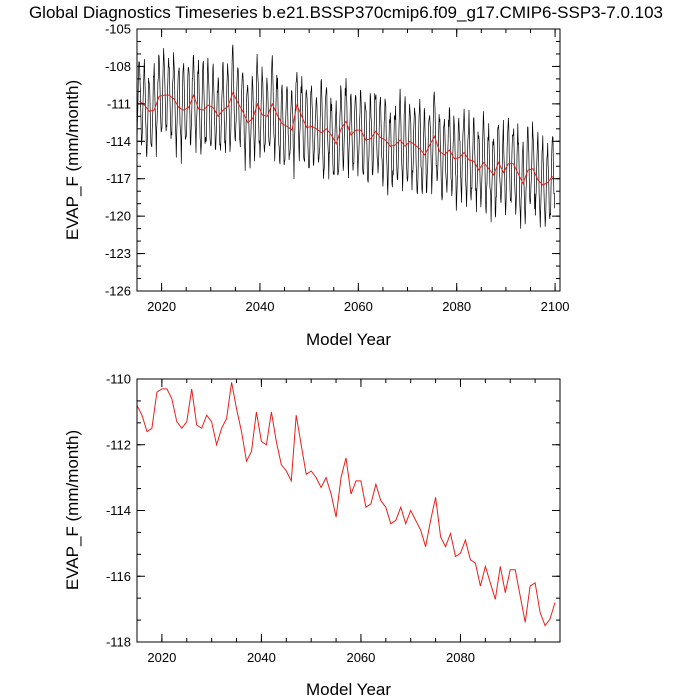 This screenshot has width=700, height=700. Describe the element at coordinates (460, 657) in the screenshot. I see `panel-2-xtick-label: 2080` at that location.